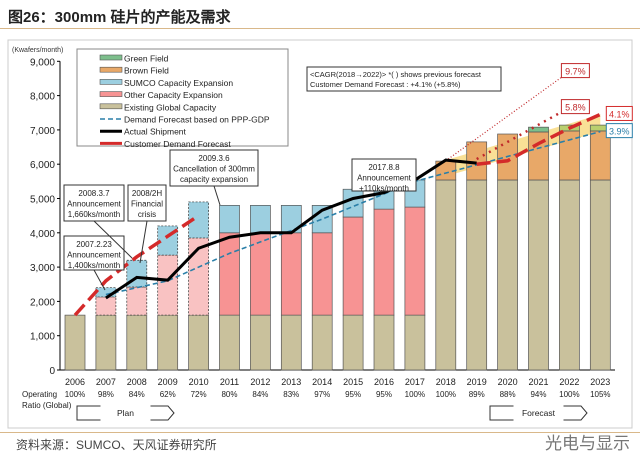 The height and width of the screenshot is (454, 640). Describe the element at coordinates (42, 97) in the screenshot. I see `y-tick-label: 8,000` at that location.